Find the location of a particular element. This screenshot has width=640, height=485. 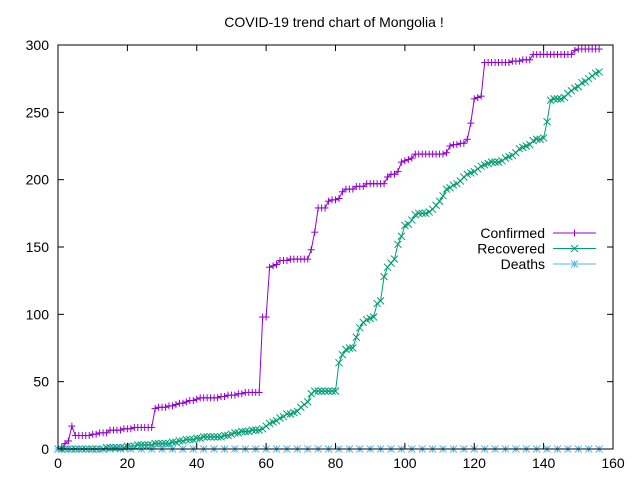

x-tick-label: 20 is located at coordinates (128, 463).